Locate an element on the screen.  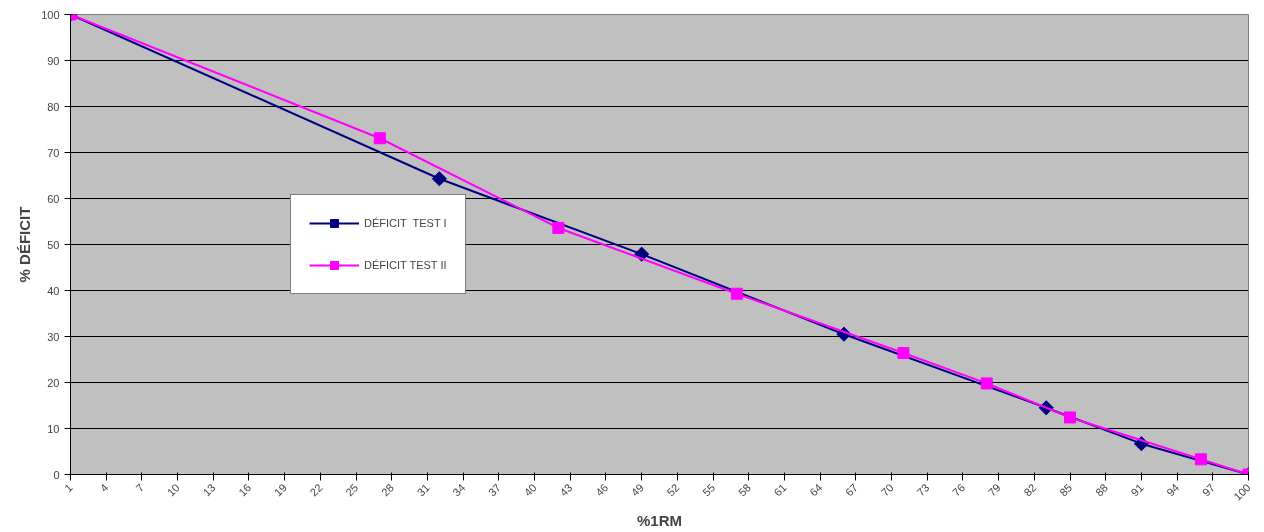
y-tick-label: 20 is located at coordinates (53, 382).